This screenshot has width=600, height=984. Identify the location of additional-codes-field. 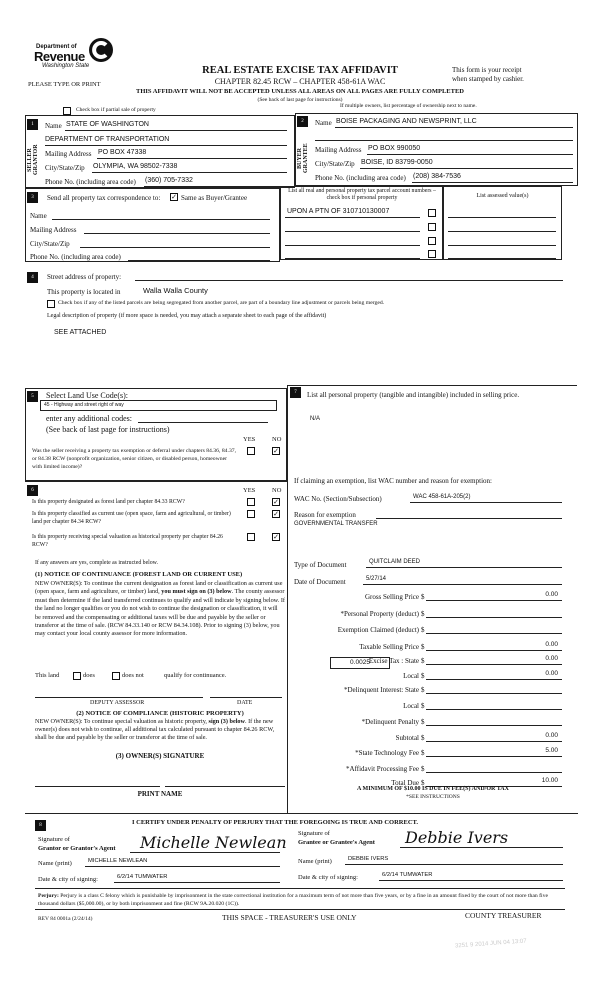
(203, 422).